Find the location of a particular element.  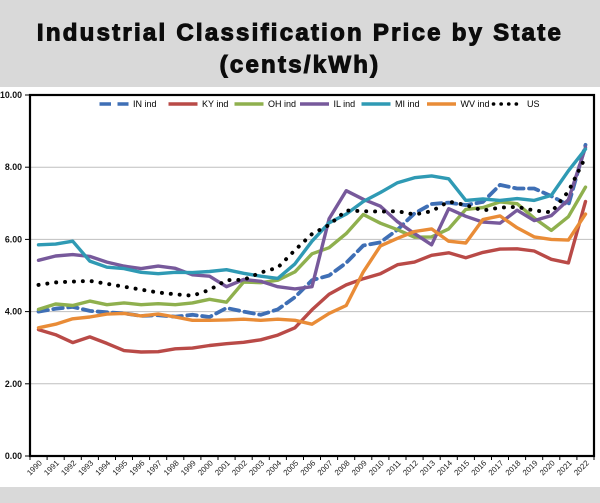

svg-text: 4.00 is located at coordinates (13, 312).